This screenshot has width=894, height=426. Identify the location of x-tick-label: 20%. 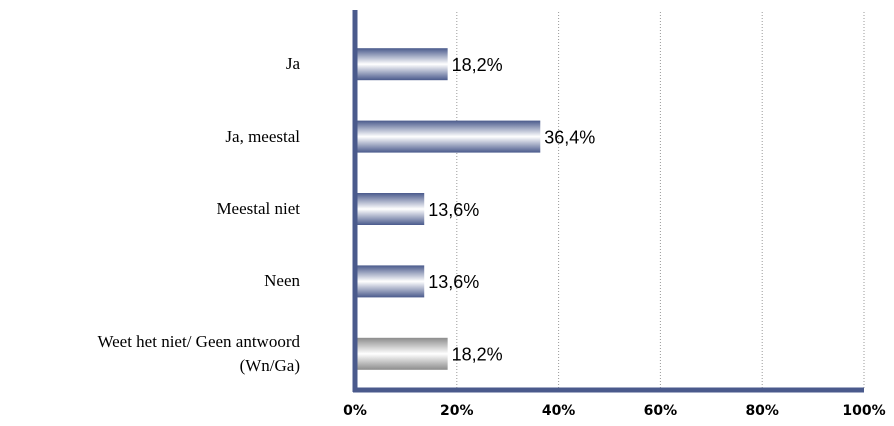
(457, 411).